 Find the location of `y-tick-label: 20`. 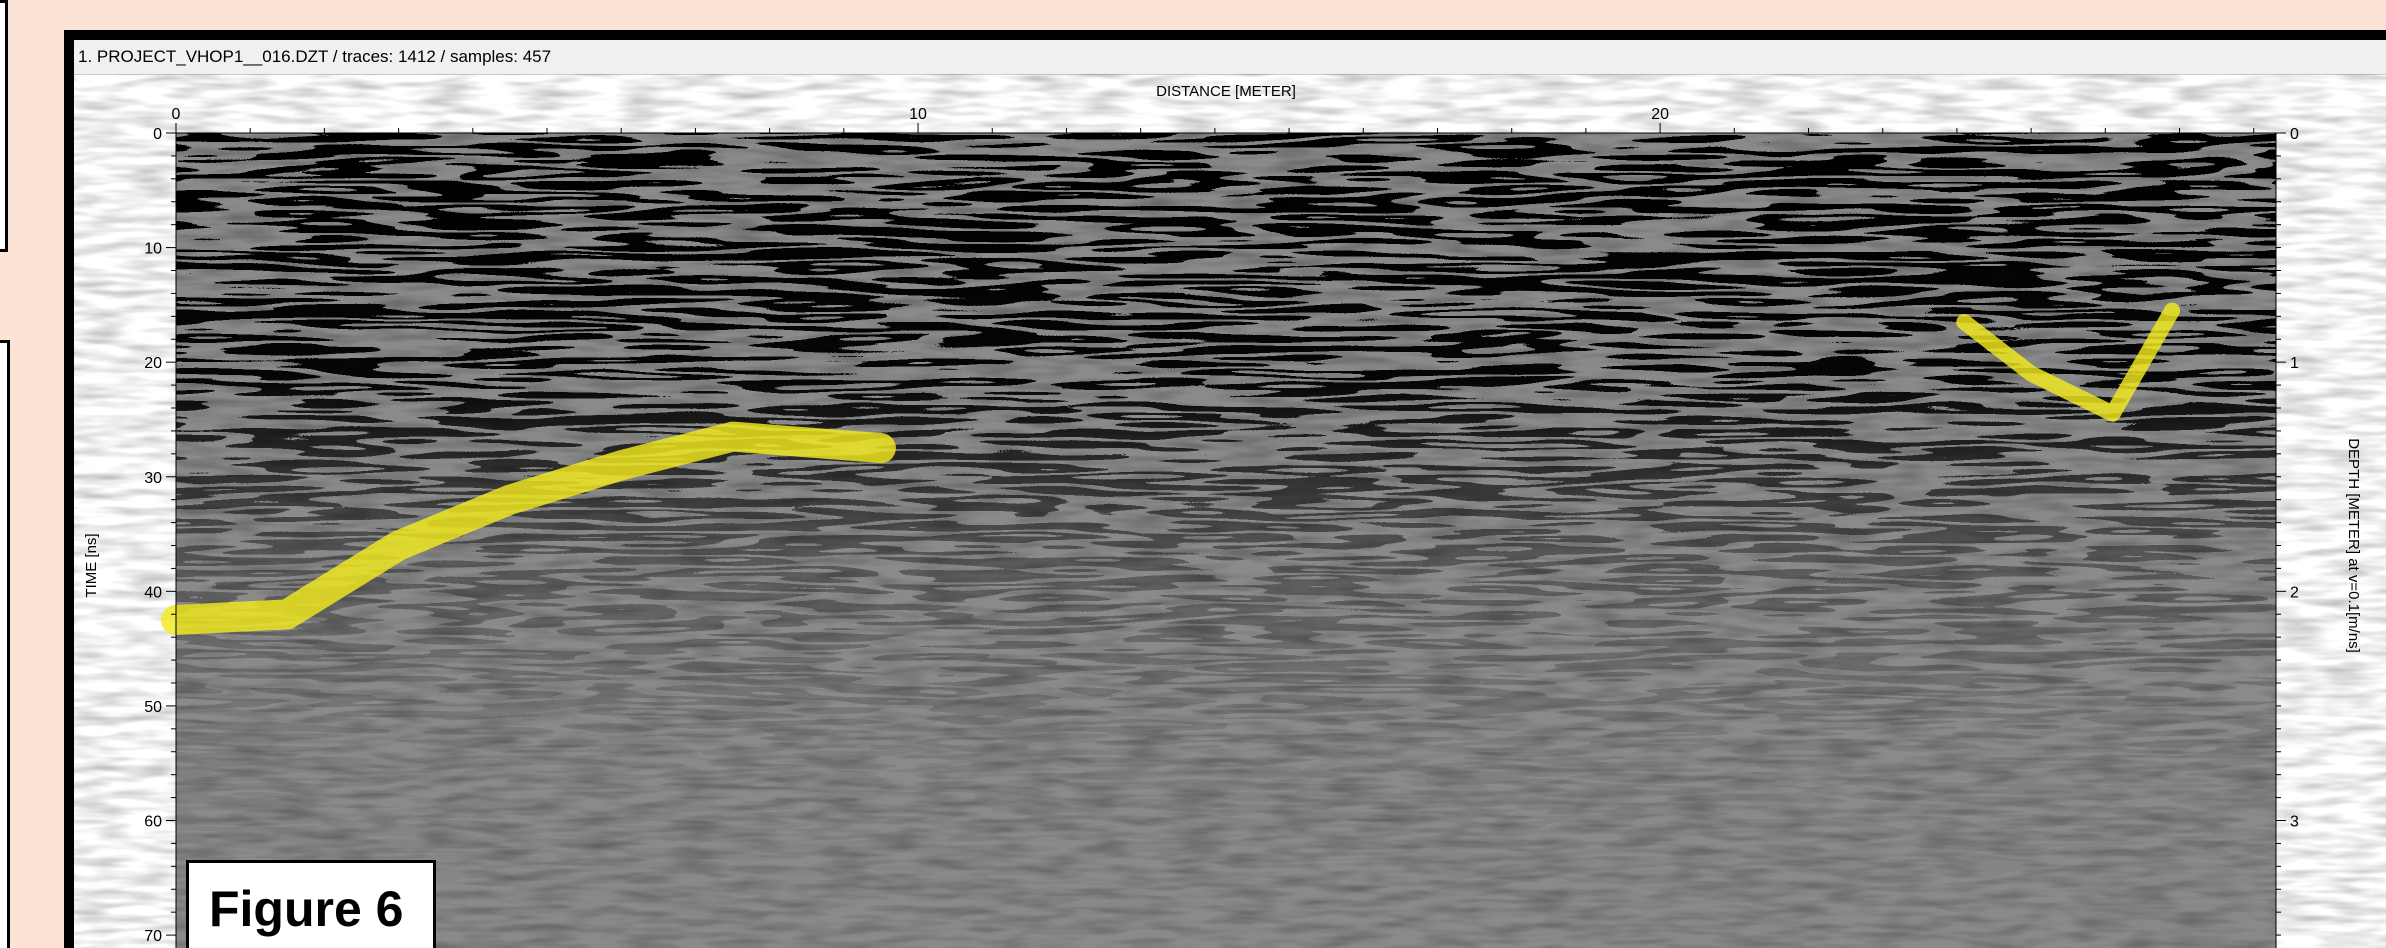

y-tick-label: 20 is located at coordinates (153, 363).